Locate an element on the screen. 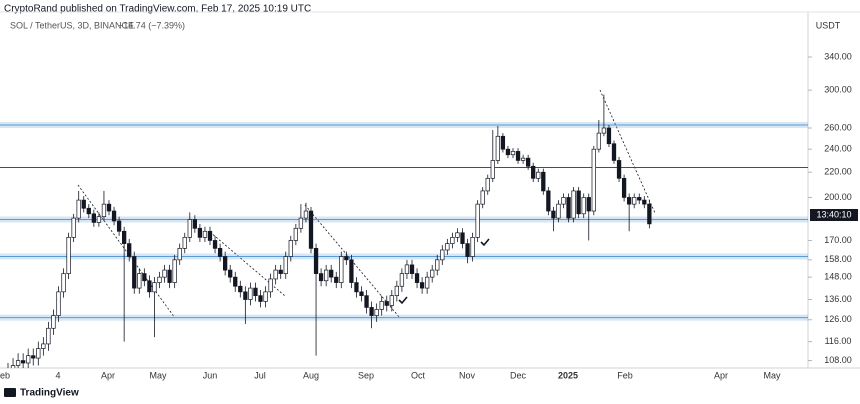 The width and height of the screenshot is (860, 404). check-mark is located at coordinates (403, 300).